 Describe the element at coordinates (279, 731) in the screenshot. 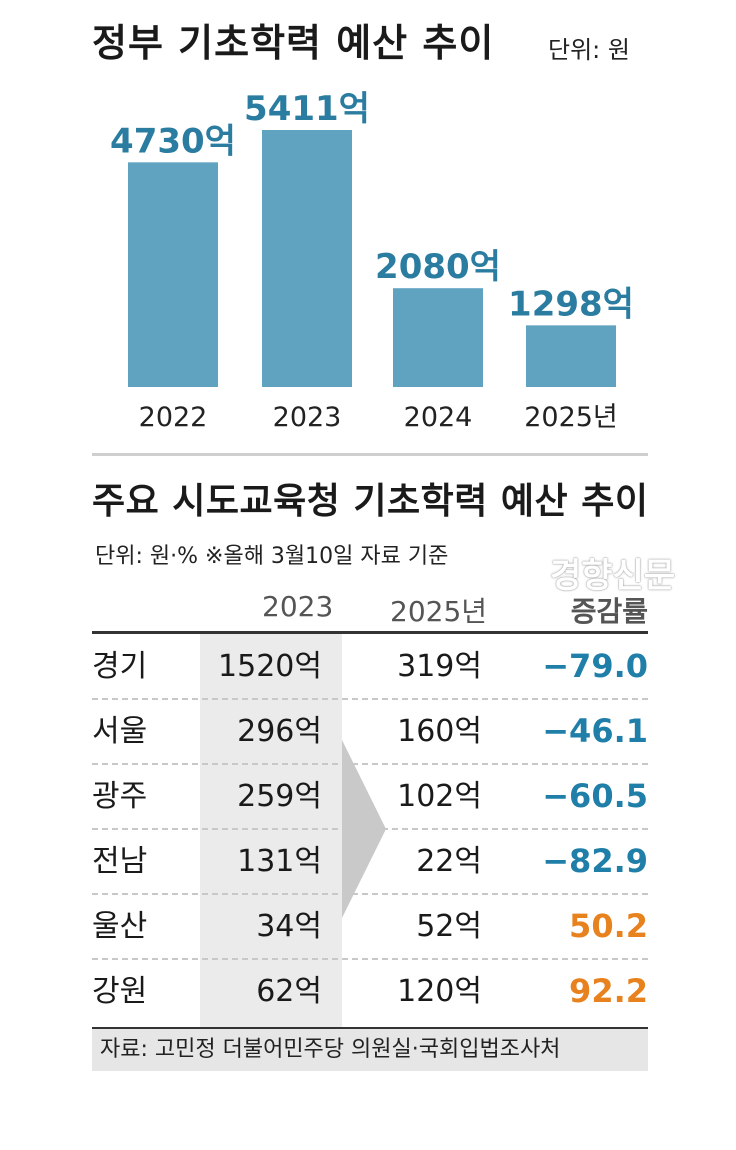

I see `value-2023-cell: 296억` at that location.